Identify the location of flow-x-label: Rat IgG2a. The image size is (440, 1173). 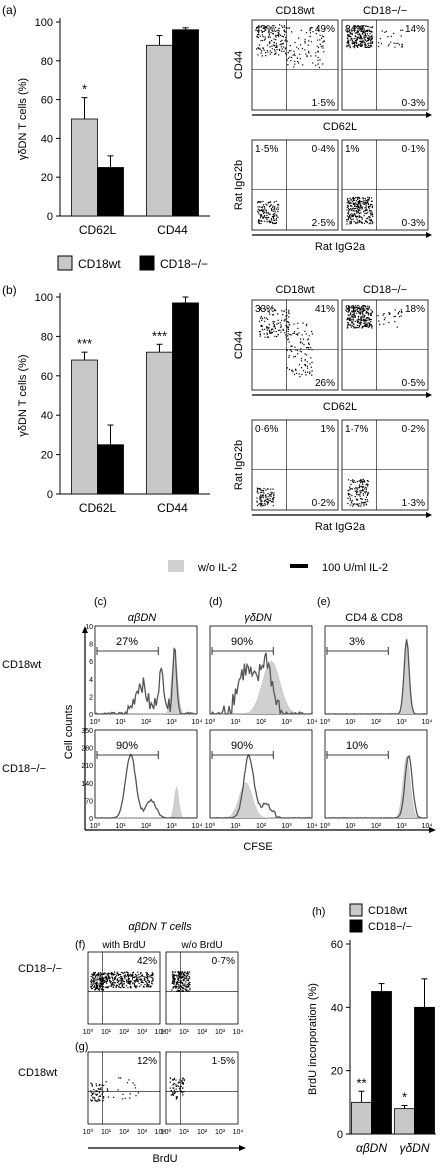
(340, 527).